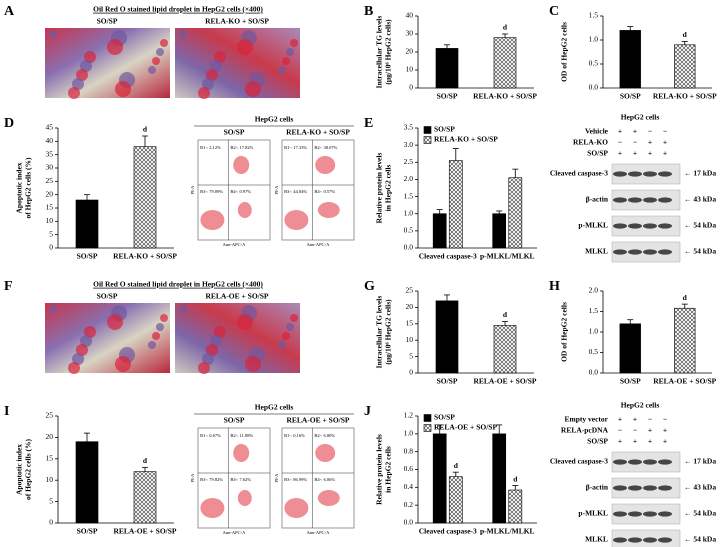  What do you see at coordinates (107, 296) in the screenshot?
I see `micrograph-caption: SO/SP` at bounding box center [107, 296].